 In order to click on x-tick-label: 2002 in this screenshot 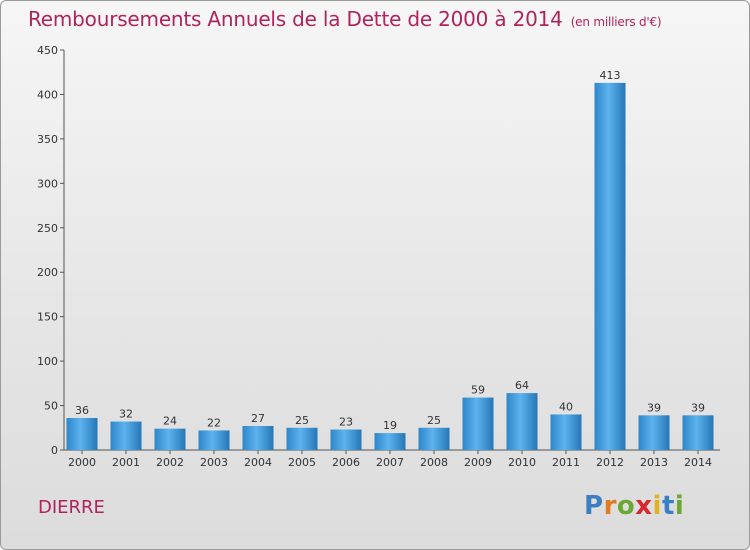, I will do `click(170, 462)`.